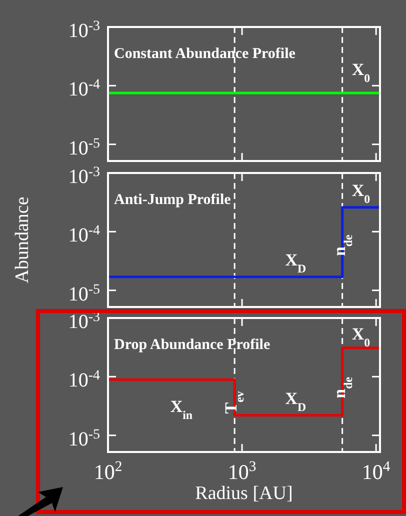  What do you see at coordinates (244, 493) in the screenshot?
I see `x-axis-title: Radius [AU]` at bounding box center [244, 493].